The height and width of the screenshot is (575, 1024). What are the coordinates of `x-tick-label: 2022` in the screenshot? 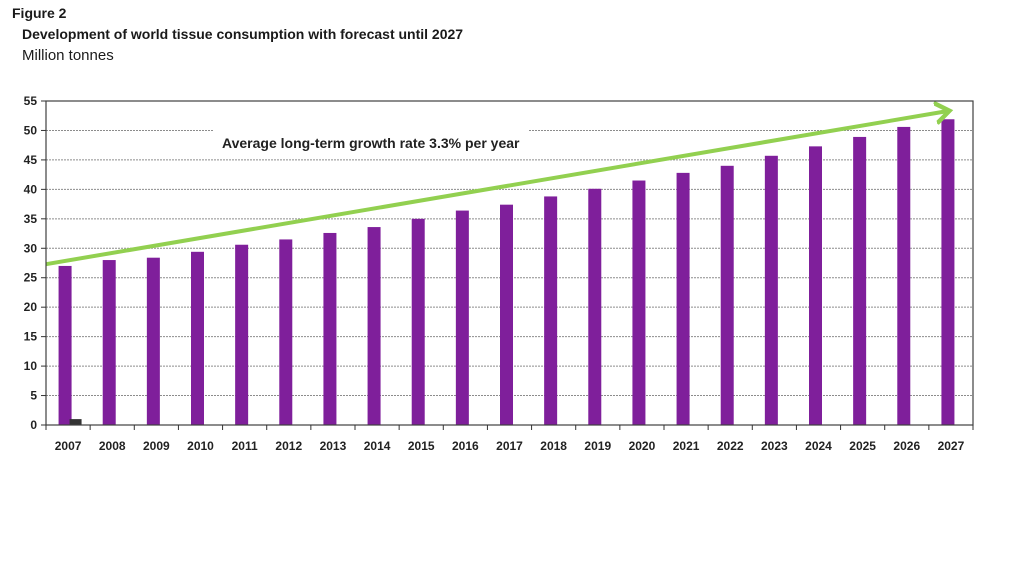 It's located at (730, 446).